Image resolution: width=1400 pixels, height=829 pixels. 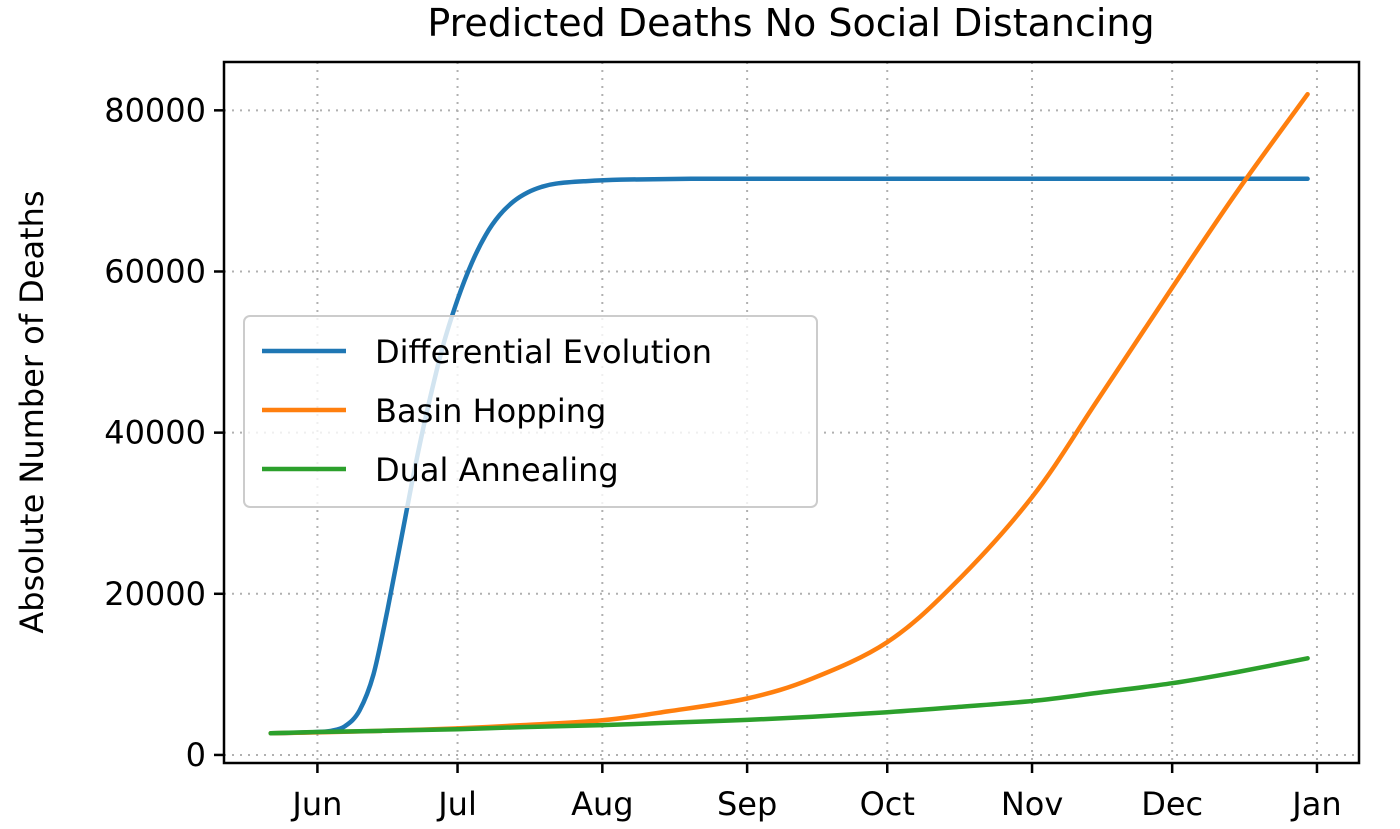 I want to click on y-tick-label-1: 20000, so click(x=155, y=594).